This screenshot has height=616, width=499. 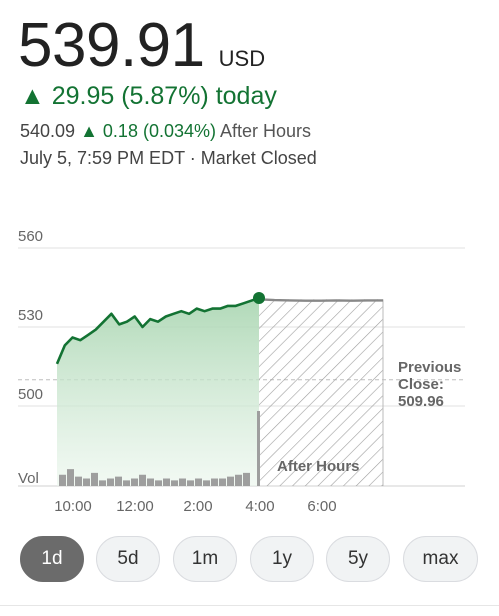 I want to click on price-line, so click(x=157, y=330).